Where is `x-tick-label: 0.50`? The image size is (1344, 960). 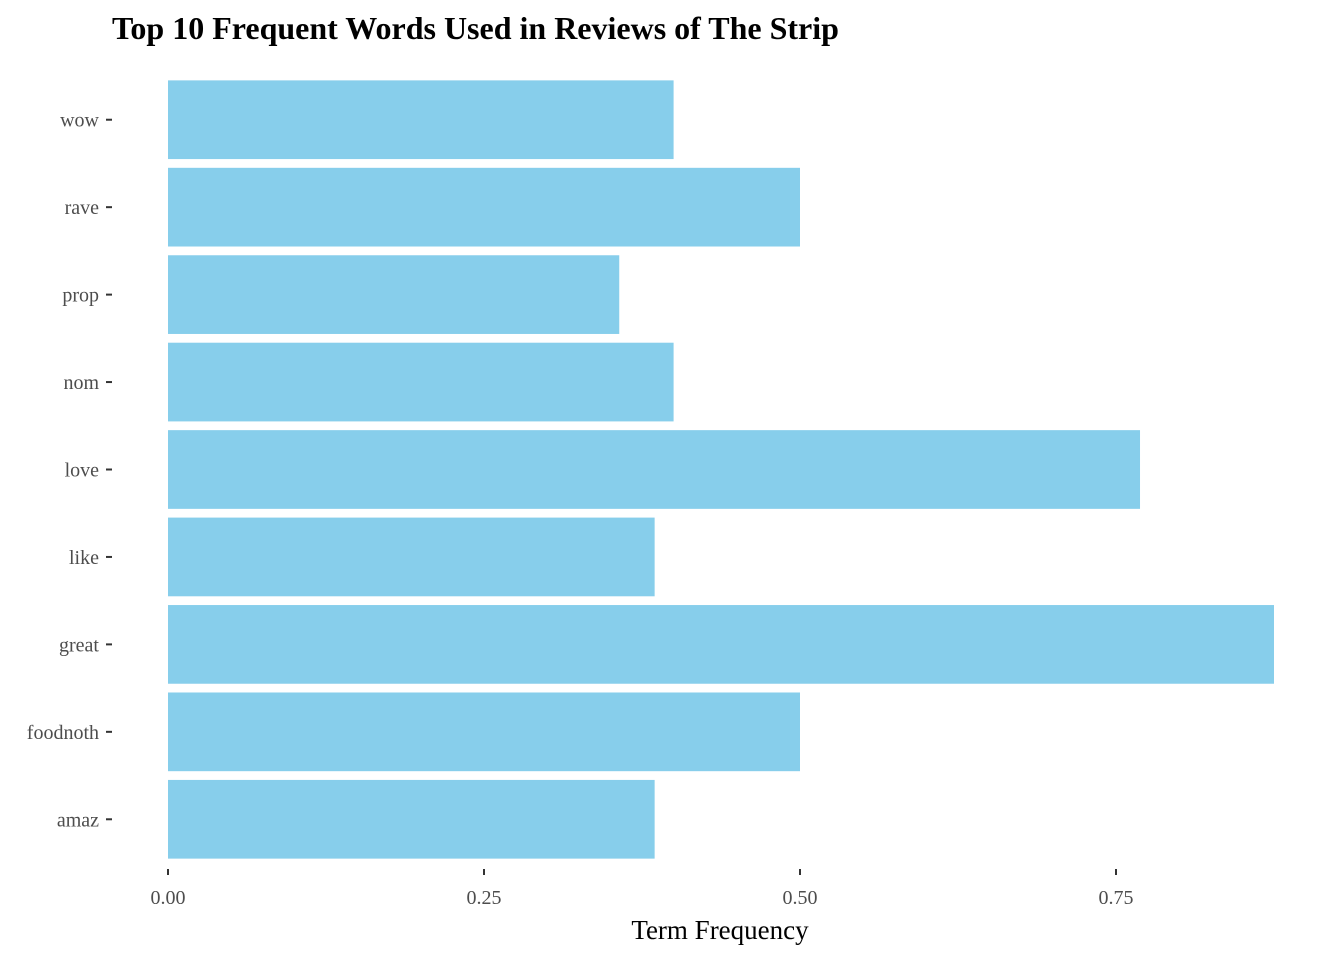
x-tick-label: 0.50 is located at coordinates (800, 898).